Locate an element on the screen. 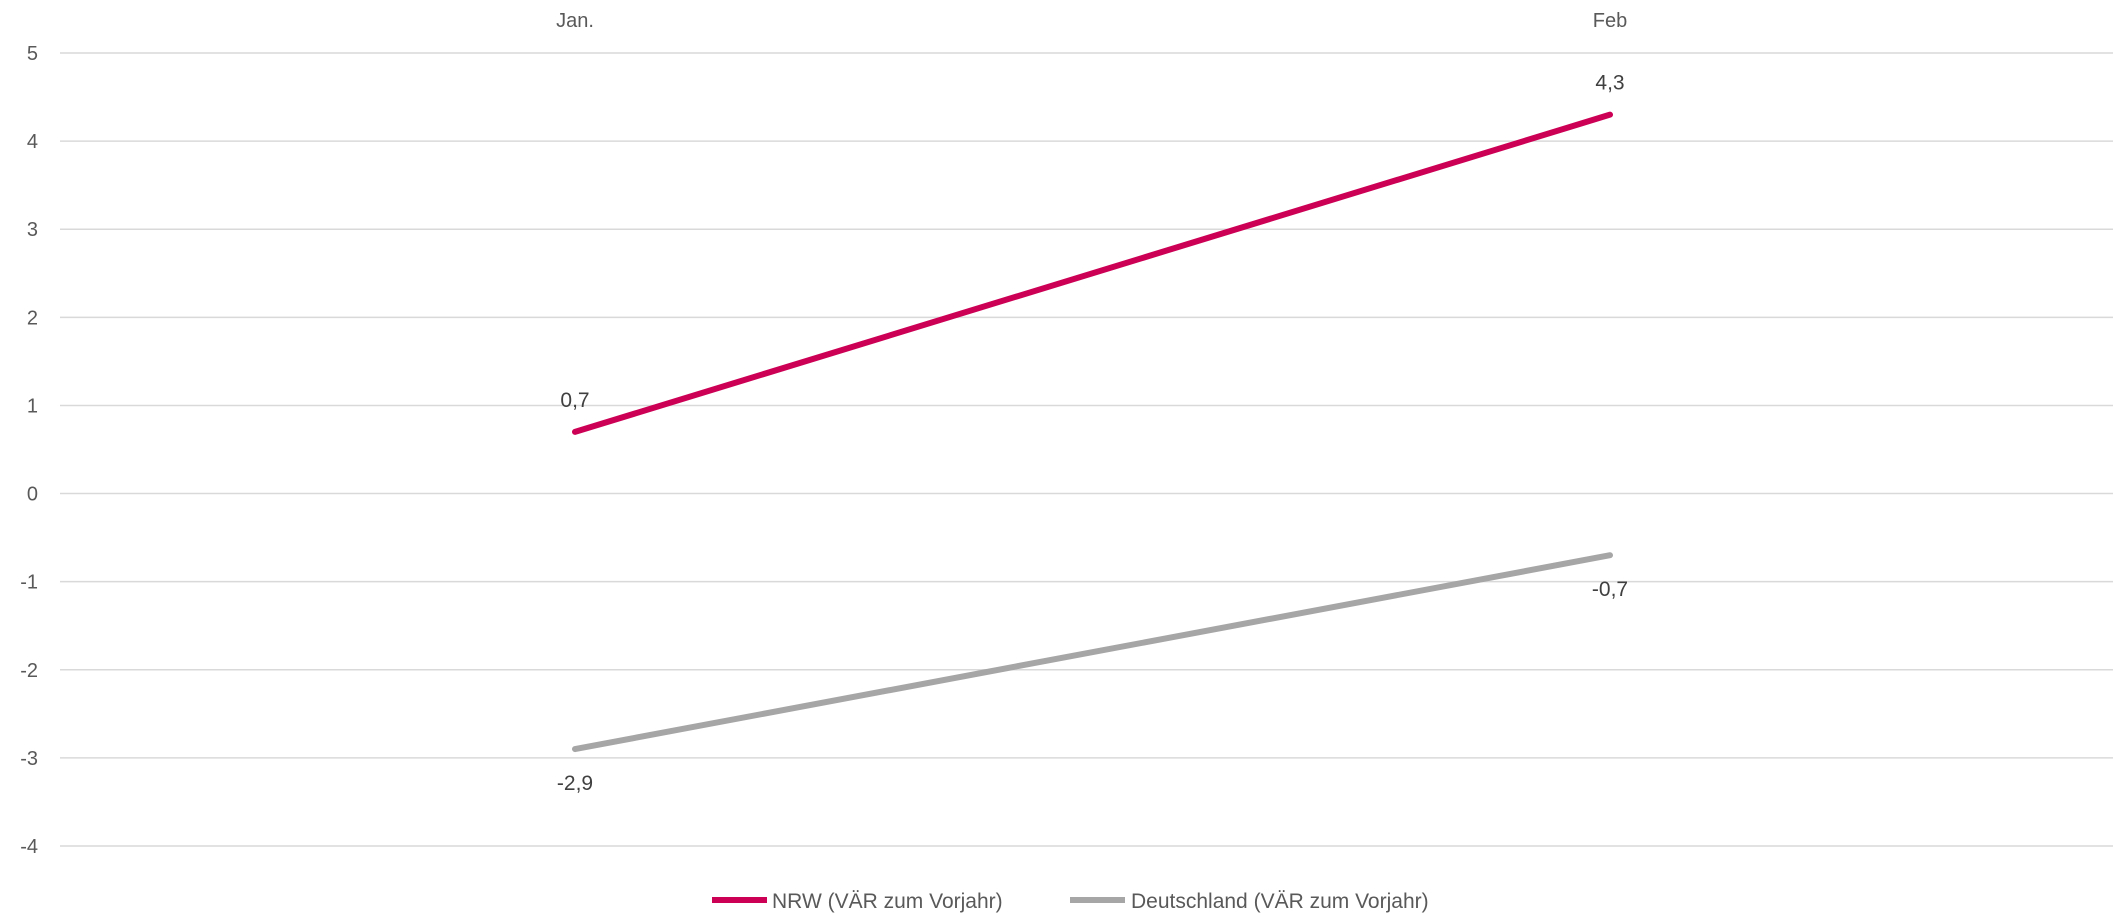 The image size is (2113, 913). data-label: 4,3 is located at coordinates (1609, 83).